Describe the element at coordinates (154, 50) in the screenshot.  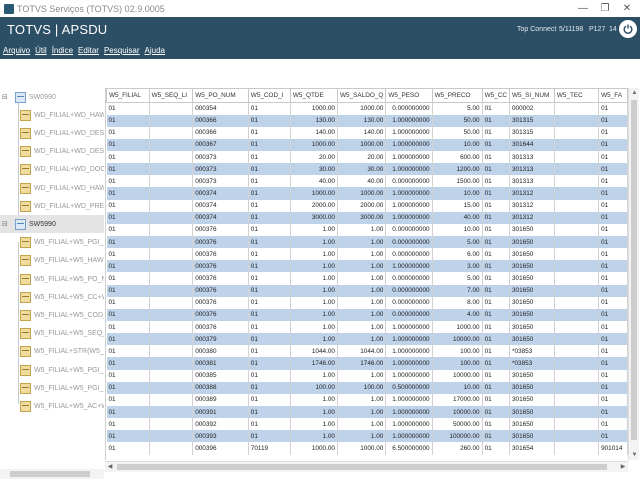
I see `menu-ajuda: Ajuda` at that location.